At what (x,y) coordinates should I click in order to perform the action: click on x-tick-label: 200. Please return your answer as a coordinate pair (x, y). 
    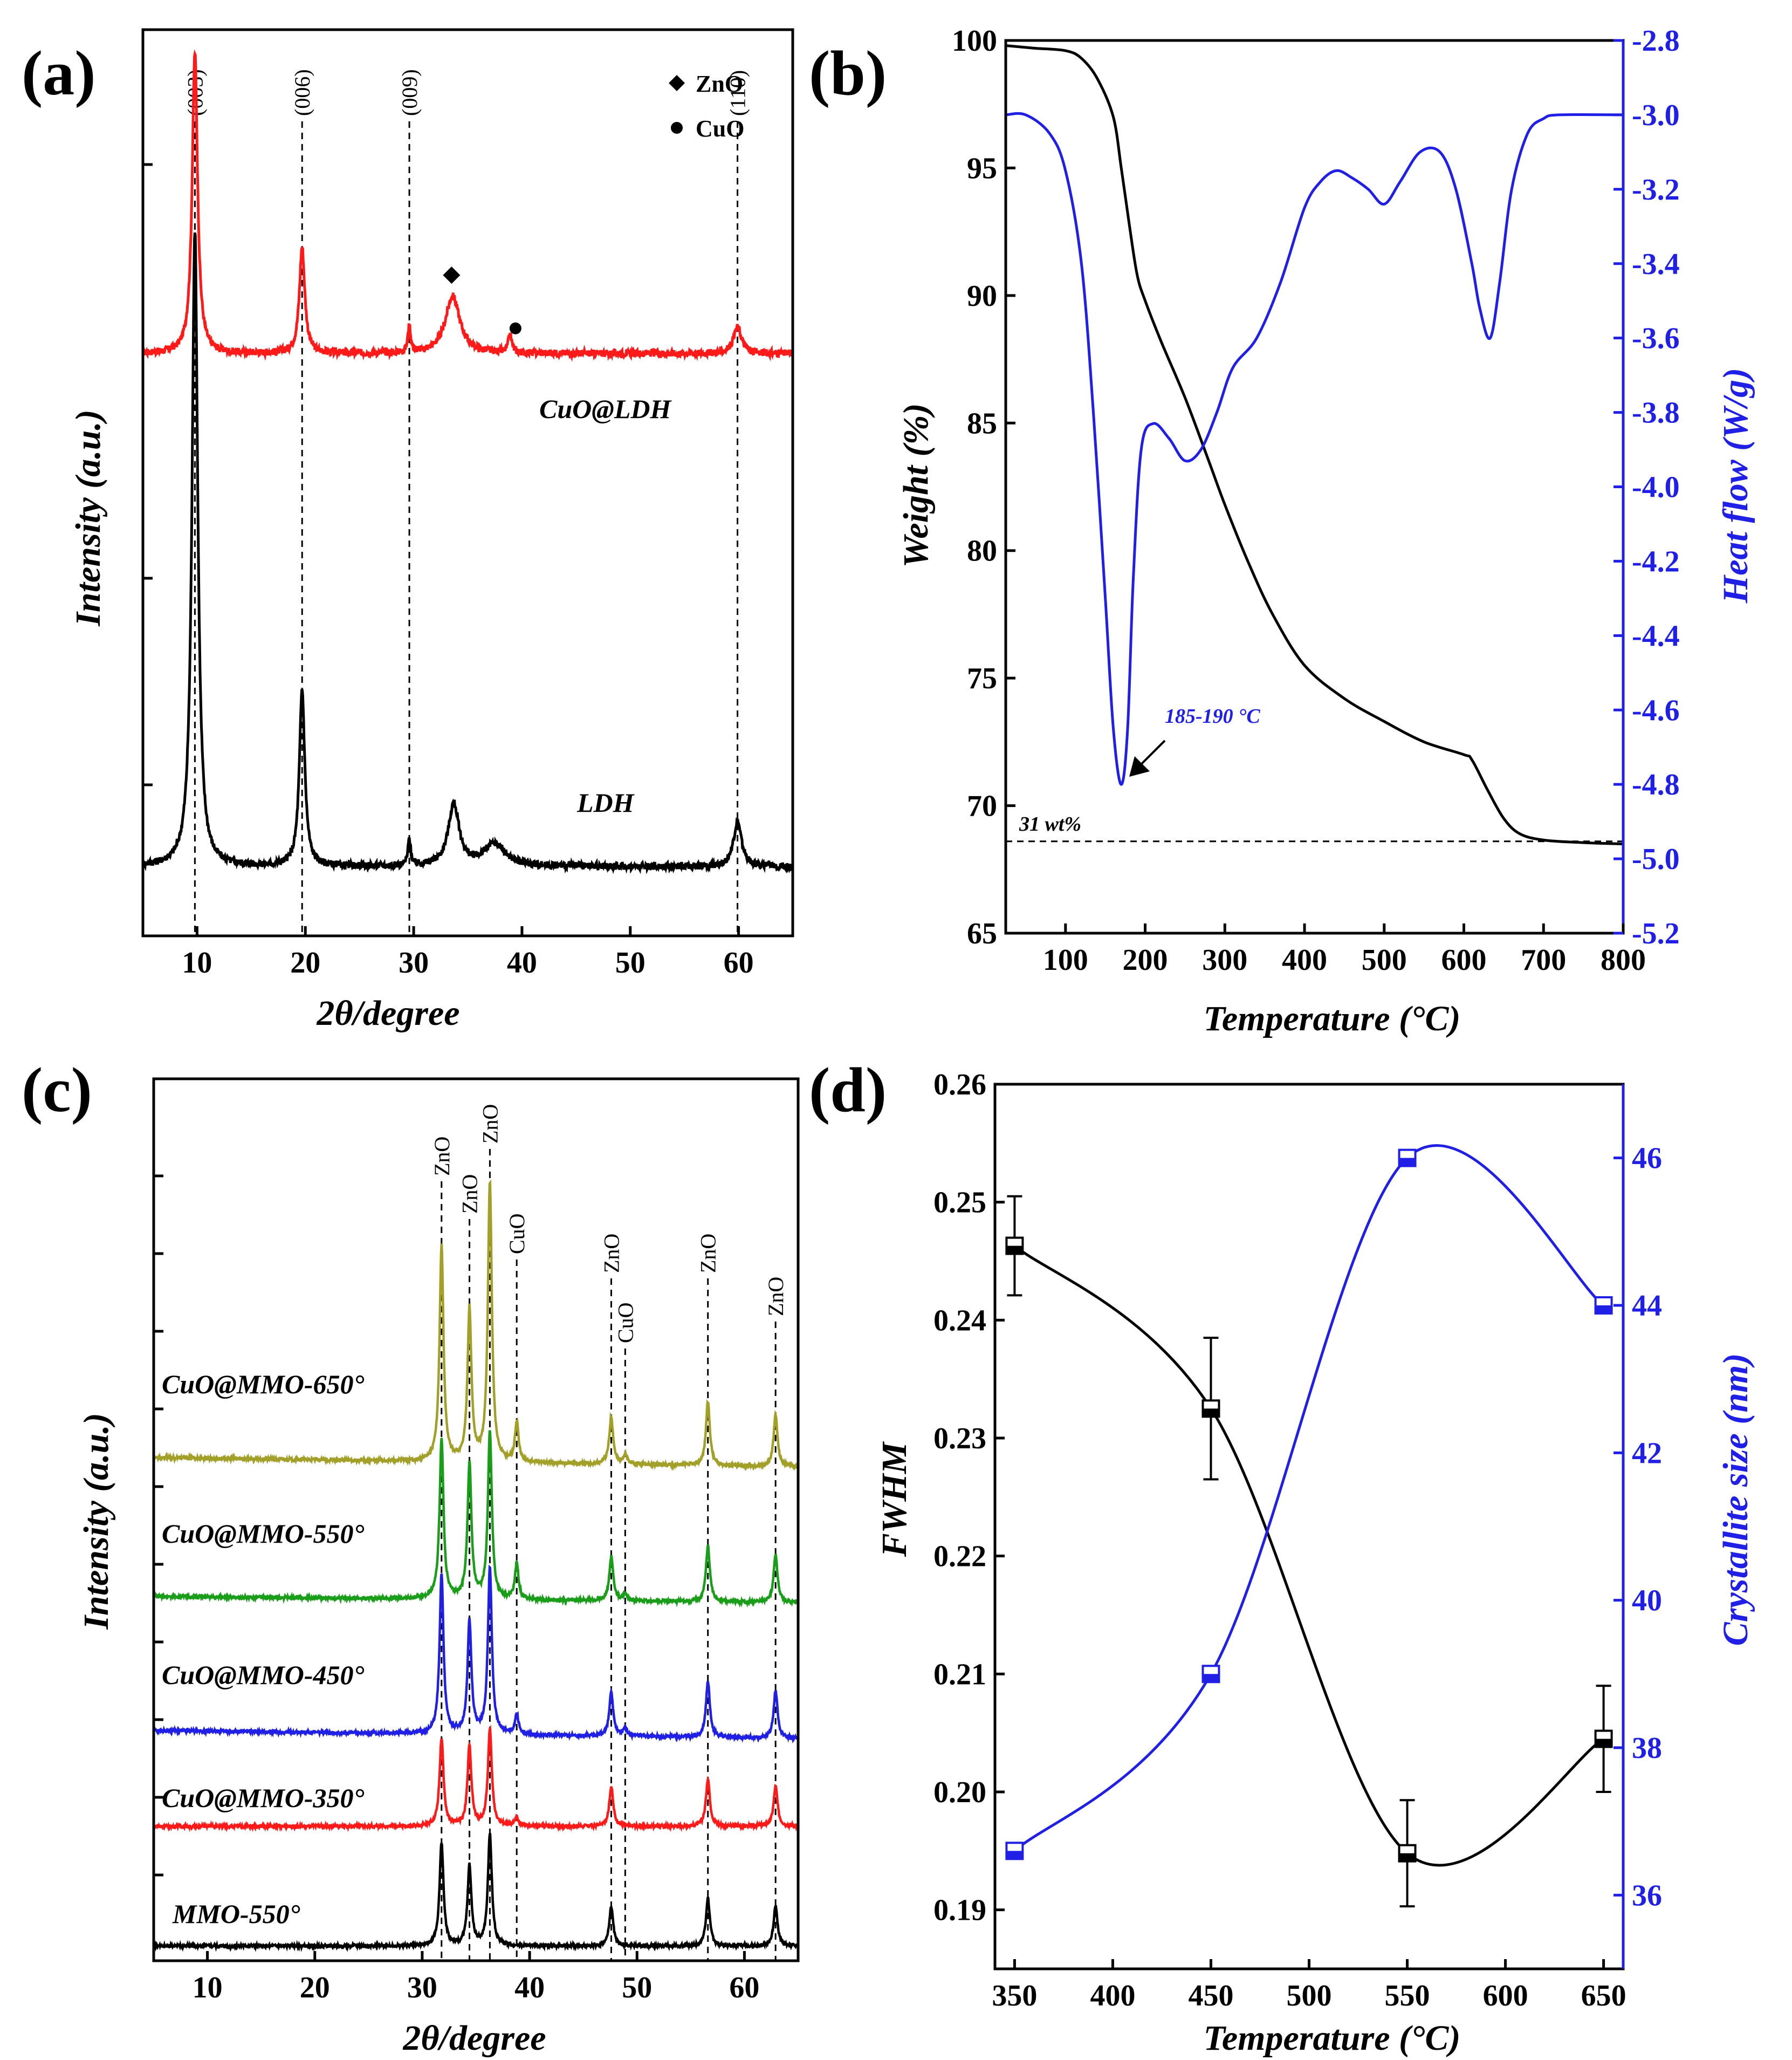
    Looking at the image, I should click on (1145, 960).